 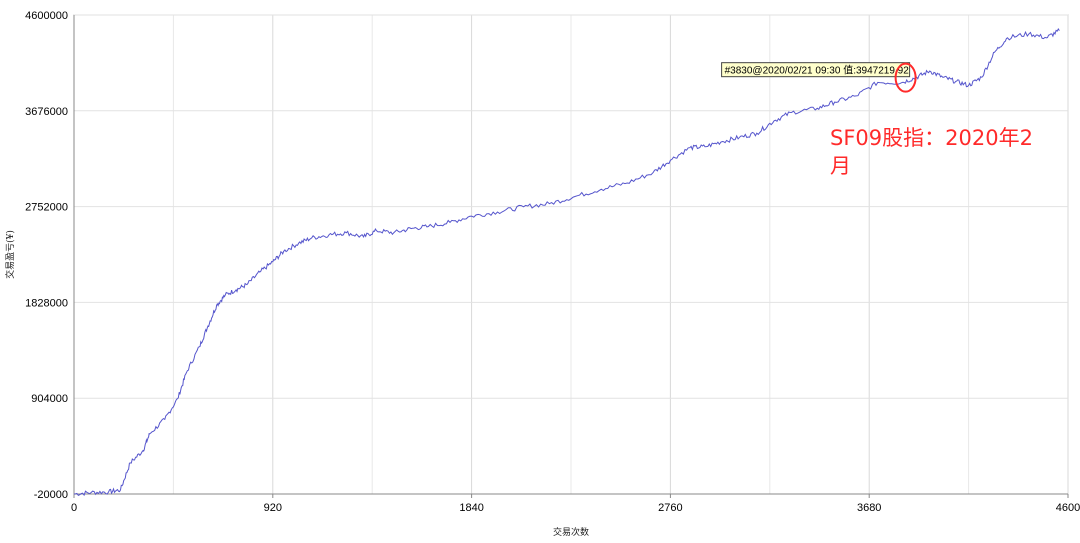 I want to click on annotation-line-1: SF09股指：2020年2, so click(x=931, y=138).